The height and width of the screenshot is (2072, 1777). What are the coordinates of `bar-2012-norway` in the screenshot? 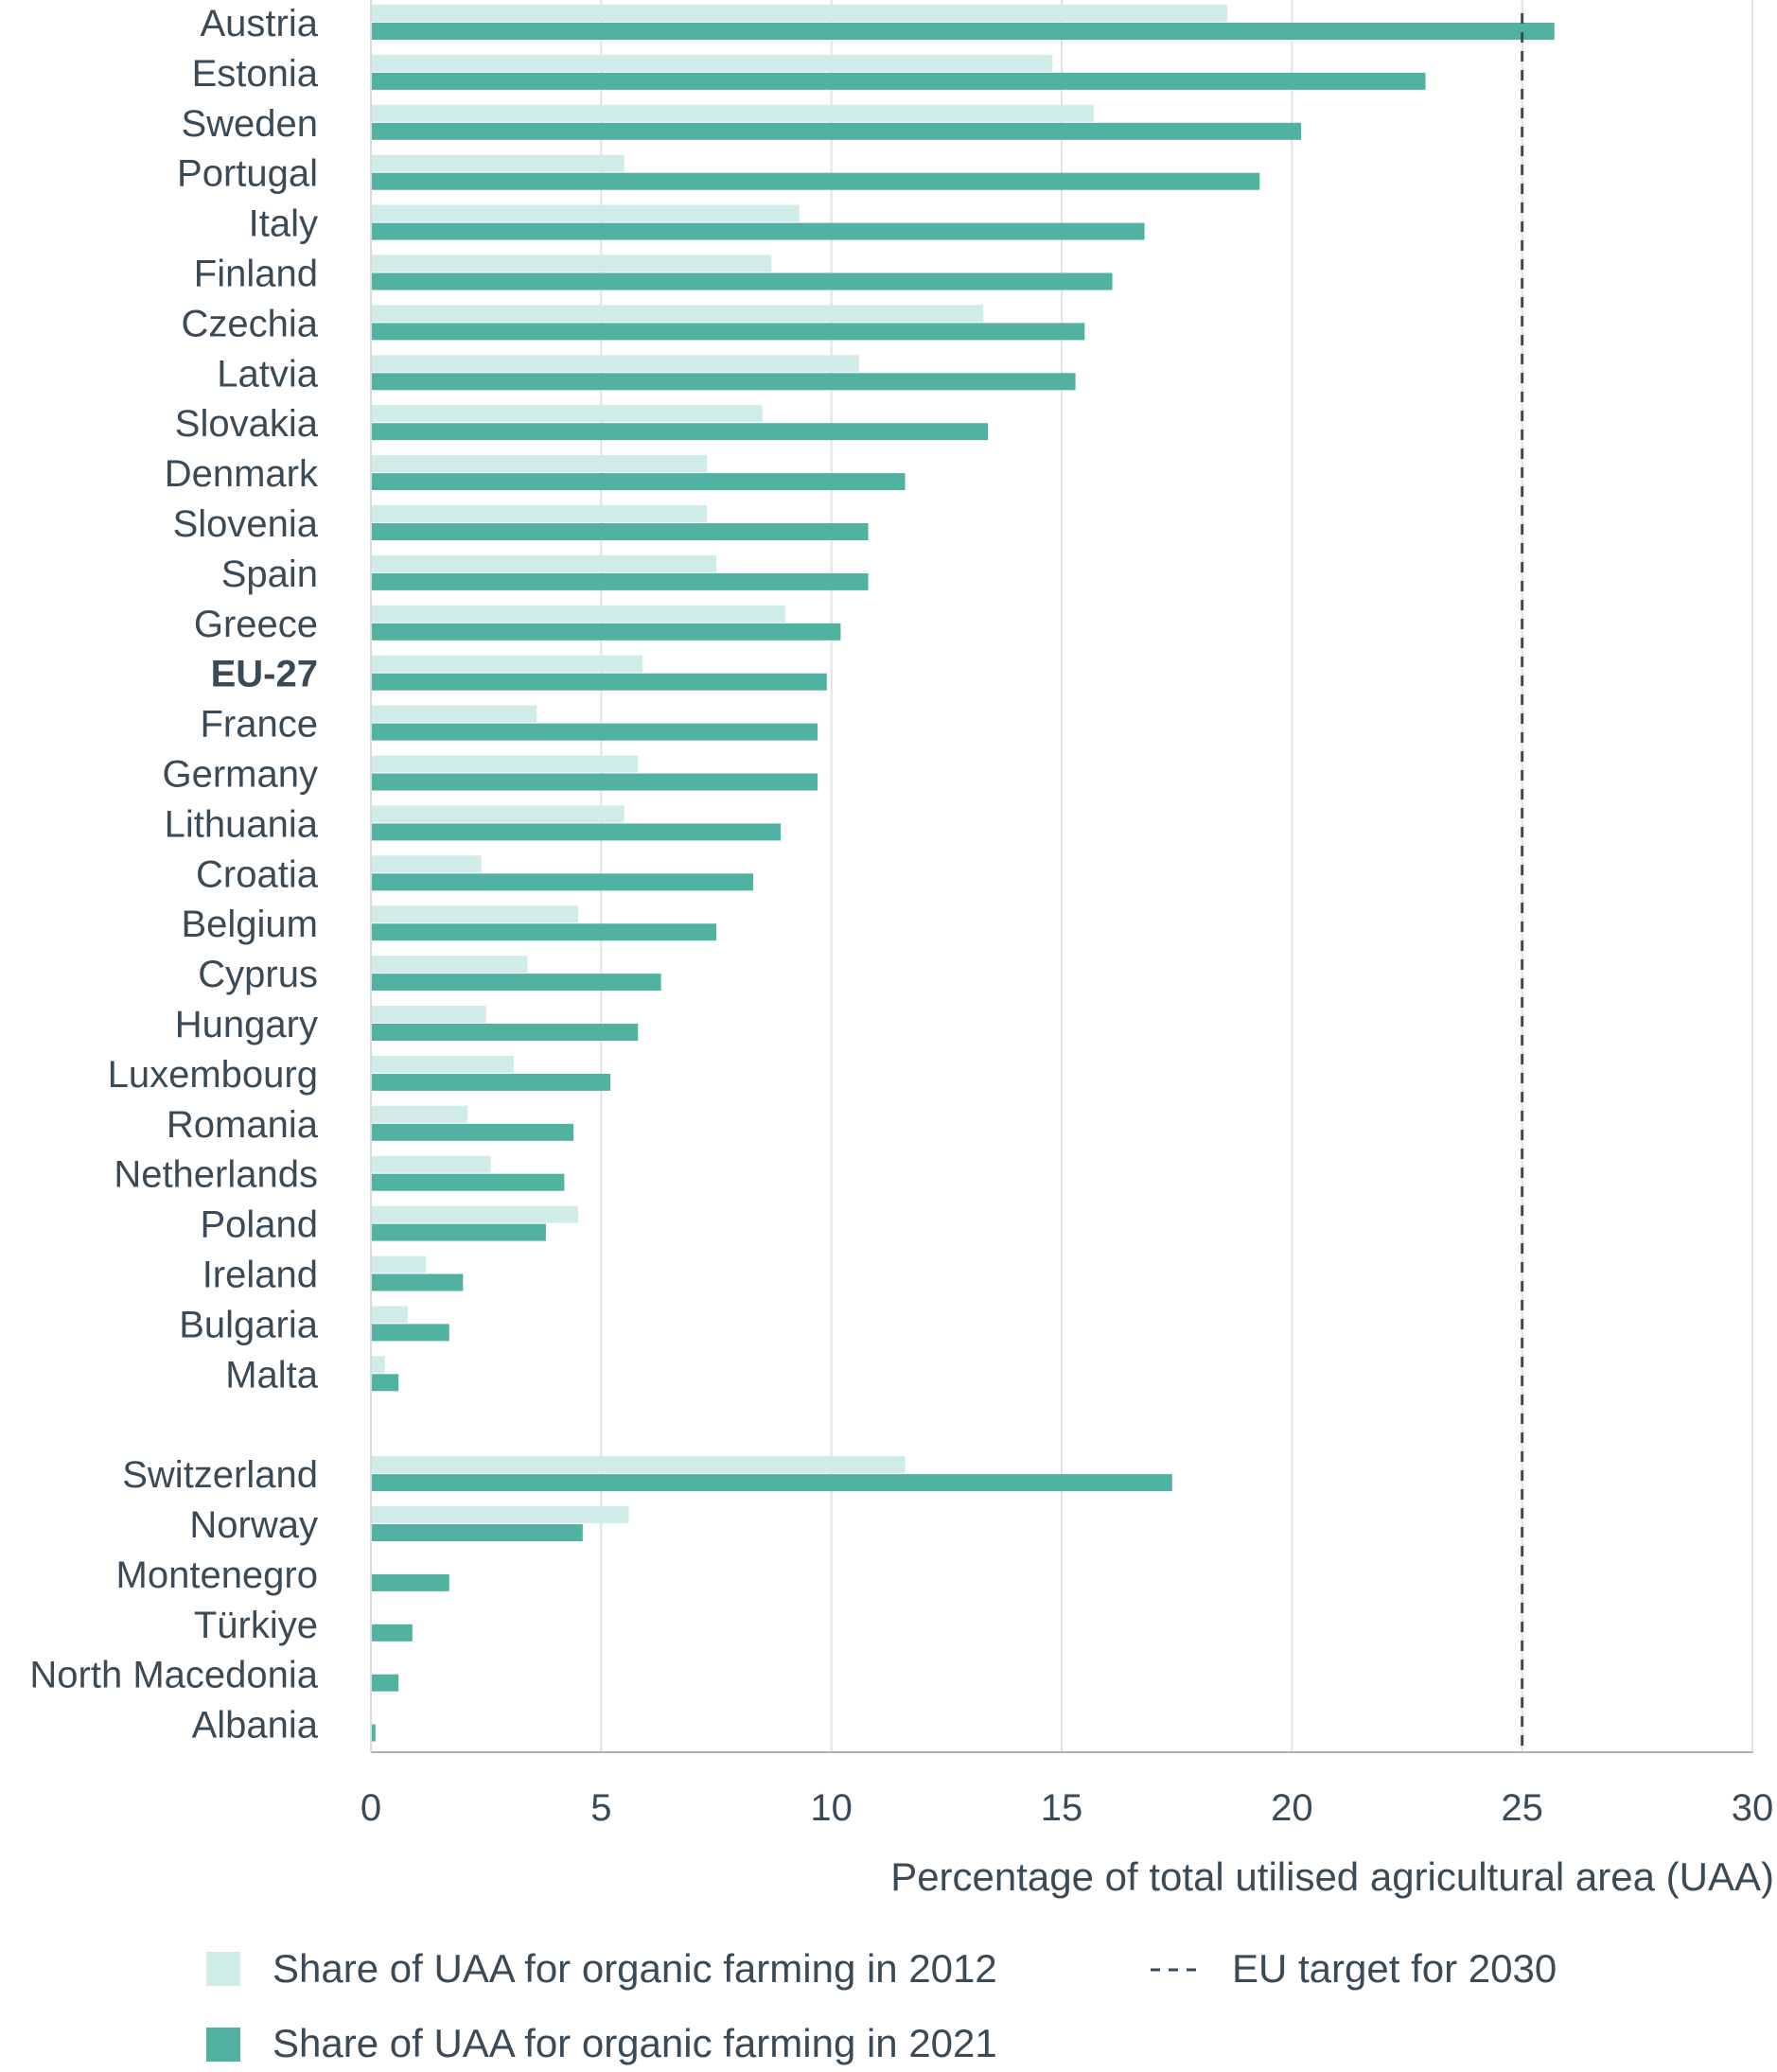 It's located at (500, 1514).